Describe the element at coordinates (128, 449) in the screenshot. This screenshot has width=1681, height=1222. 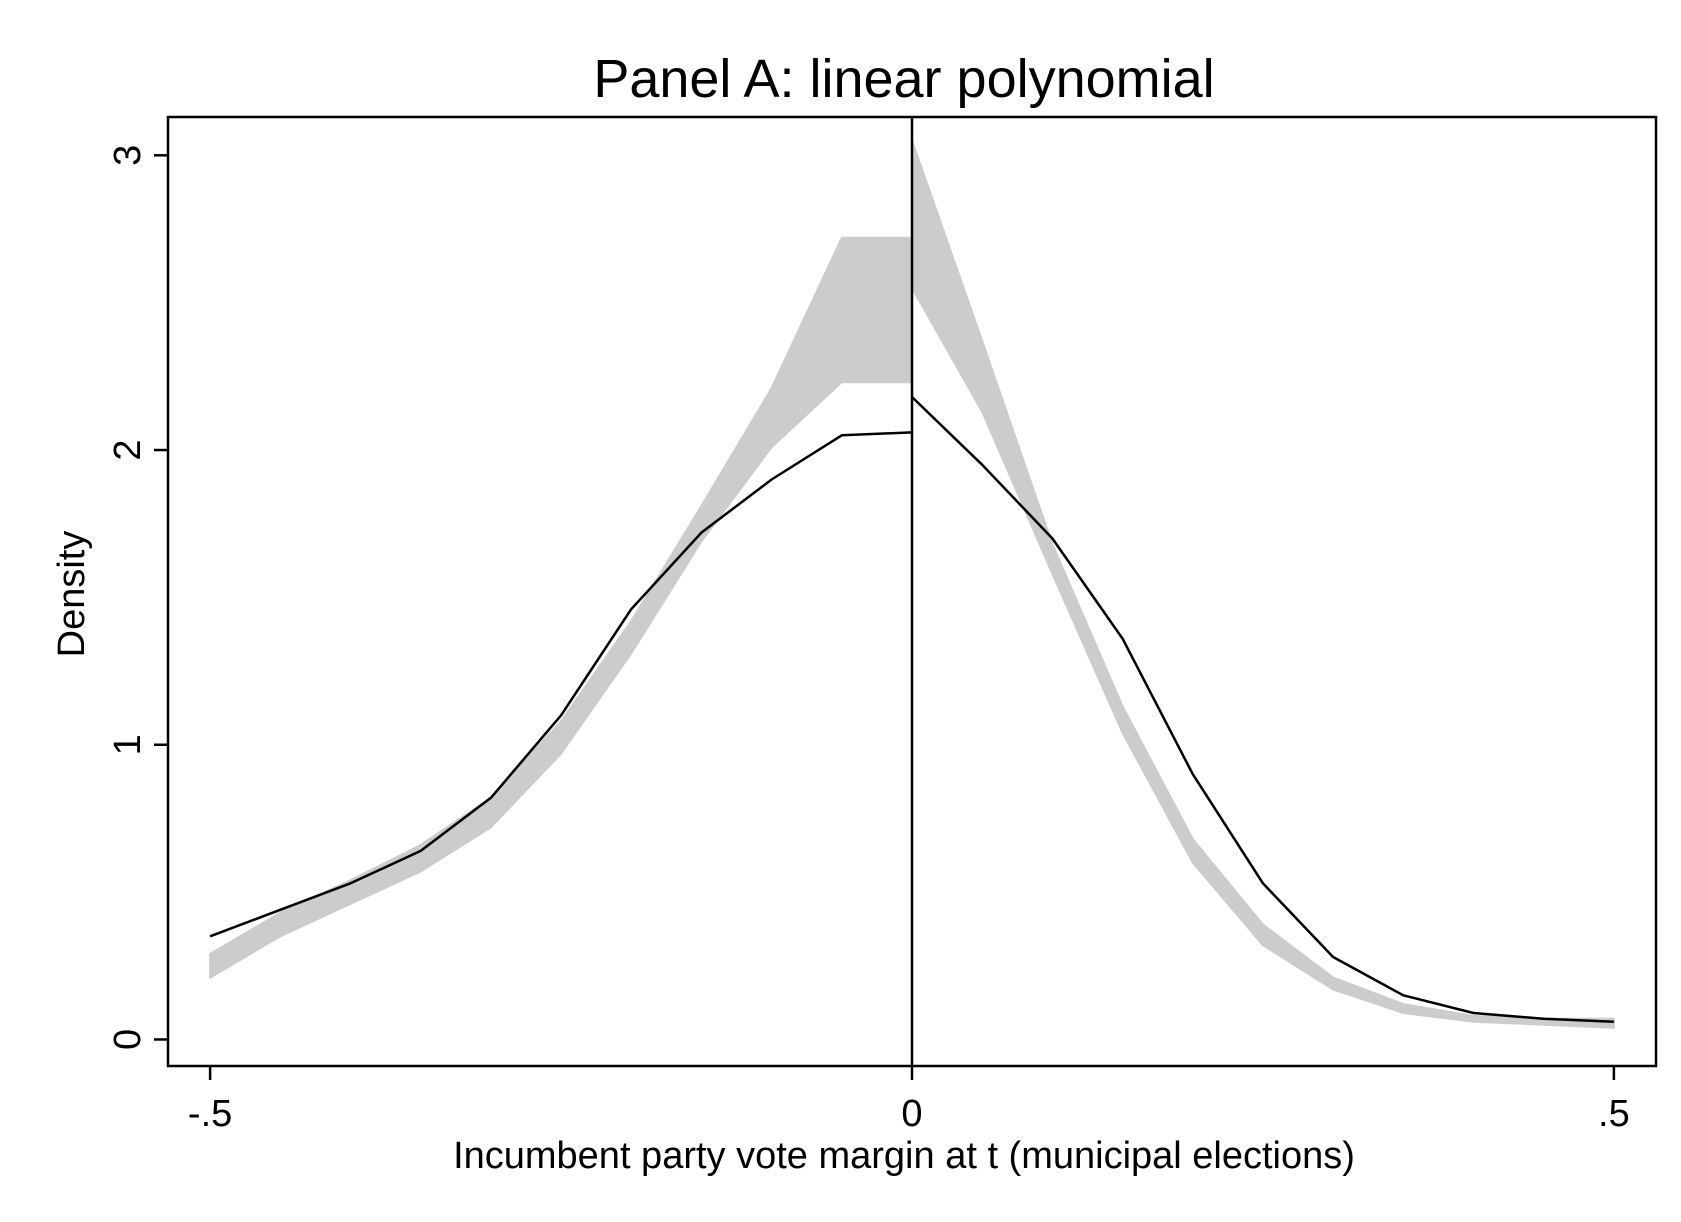
I see `y-tick-label: 2` at that location.